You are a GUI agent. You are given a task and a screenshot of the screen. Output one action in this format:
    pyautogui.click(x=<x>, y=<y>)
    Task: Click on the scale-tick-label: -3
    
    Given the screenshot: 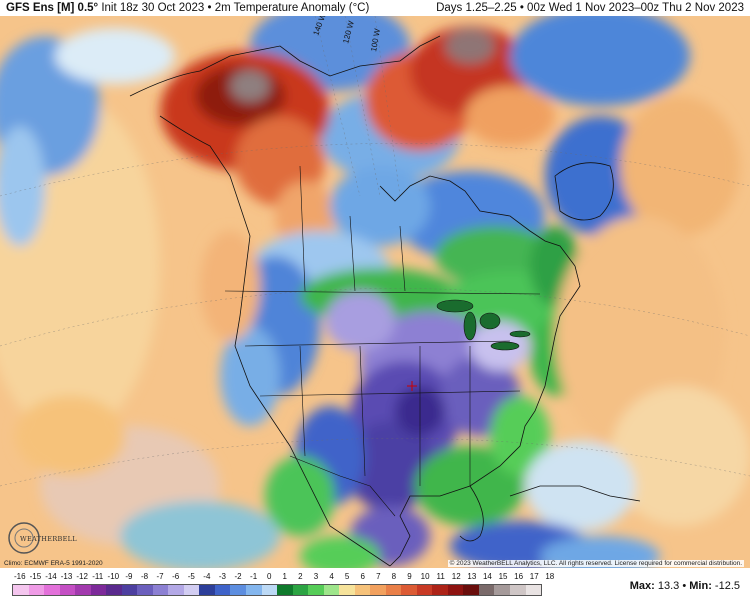 What is the action you would take?
    pyautogui.click(x=222, y=576)
    